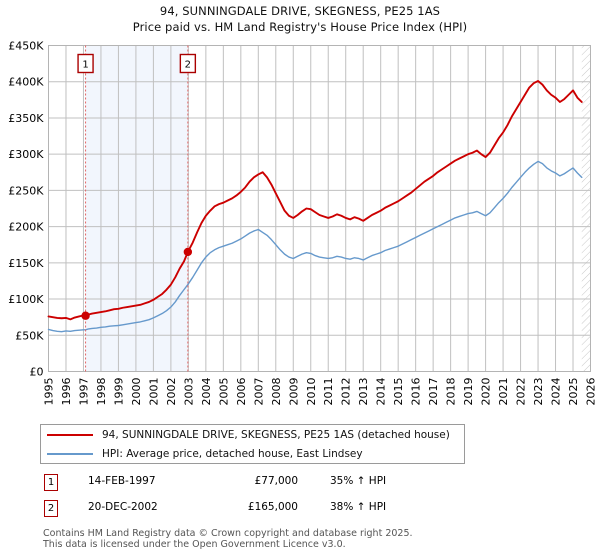  What do you see at coordinates (26, 190) in the screenshot?
I see `y-axis-tick-label: £250K` at bounding box center [26, 190].